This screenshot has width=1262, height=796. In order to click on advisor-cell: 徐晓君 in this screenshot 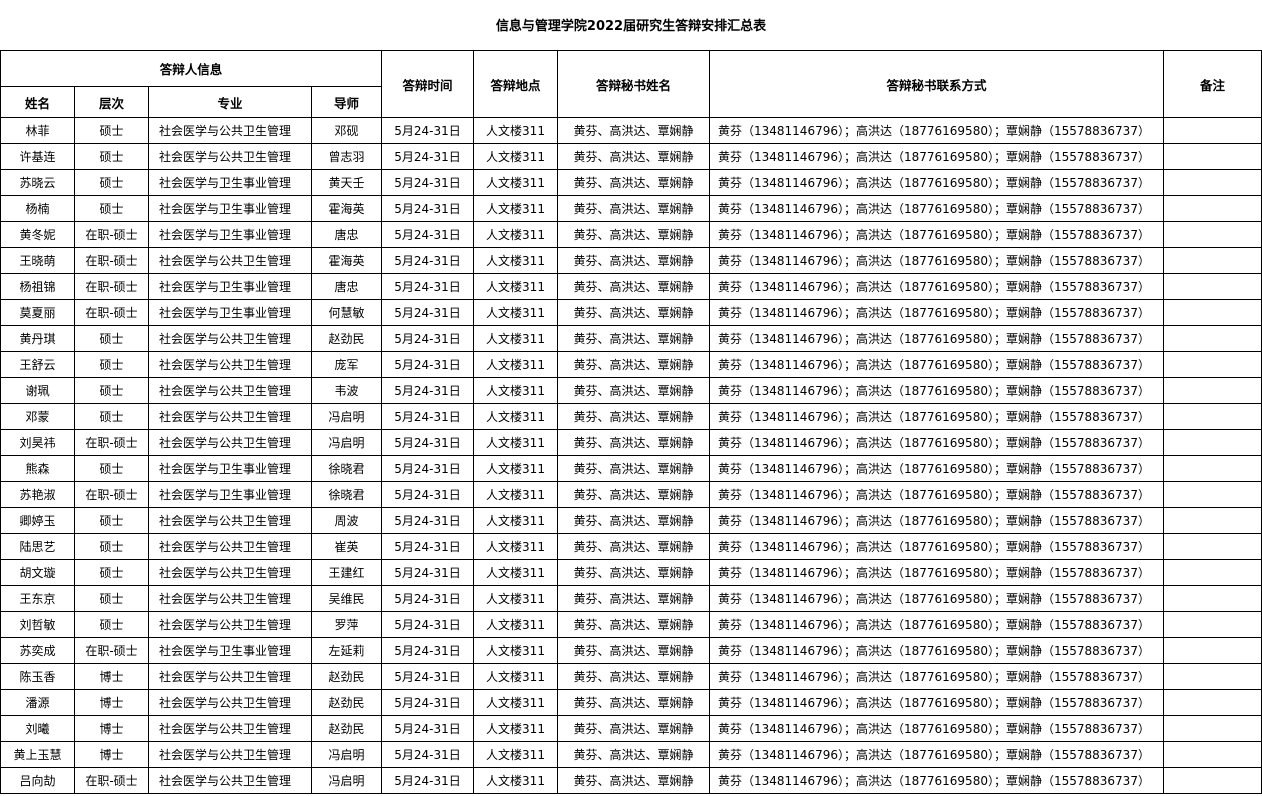, I will do `click(346, 468)`.